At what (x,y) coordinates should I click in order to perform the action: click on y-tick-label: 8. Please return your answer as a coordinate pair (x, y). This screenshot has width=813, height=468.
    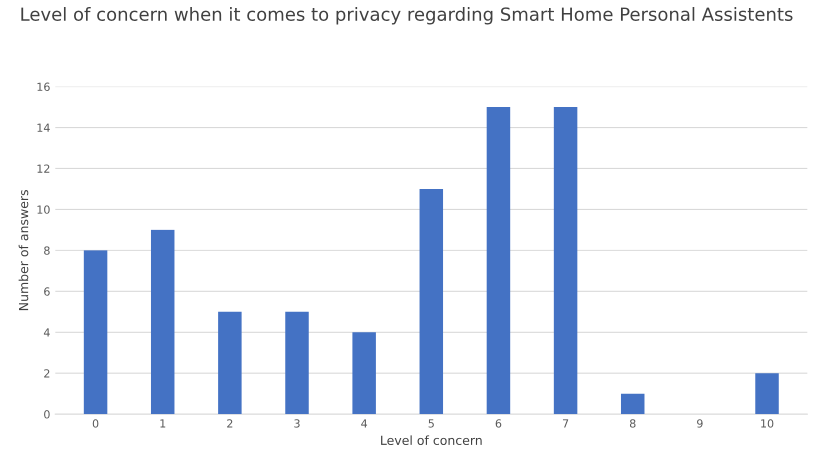
    Looking at the image, I should click on (47, 250).